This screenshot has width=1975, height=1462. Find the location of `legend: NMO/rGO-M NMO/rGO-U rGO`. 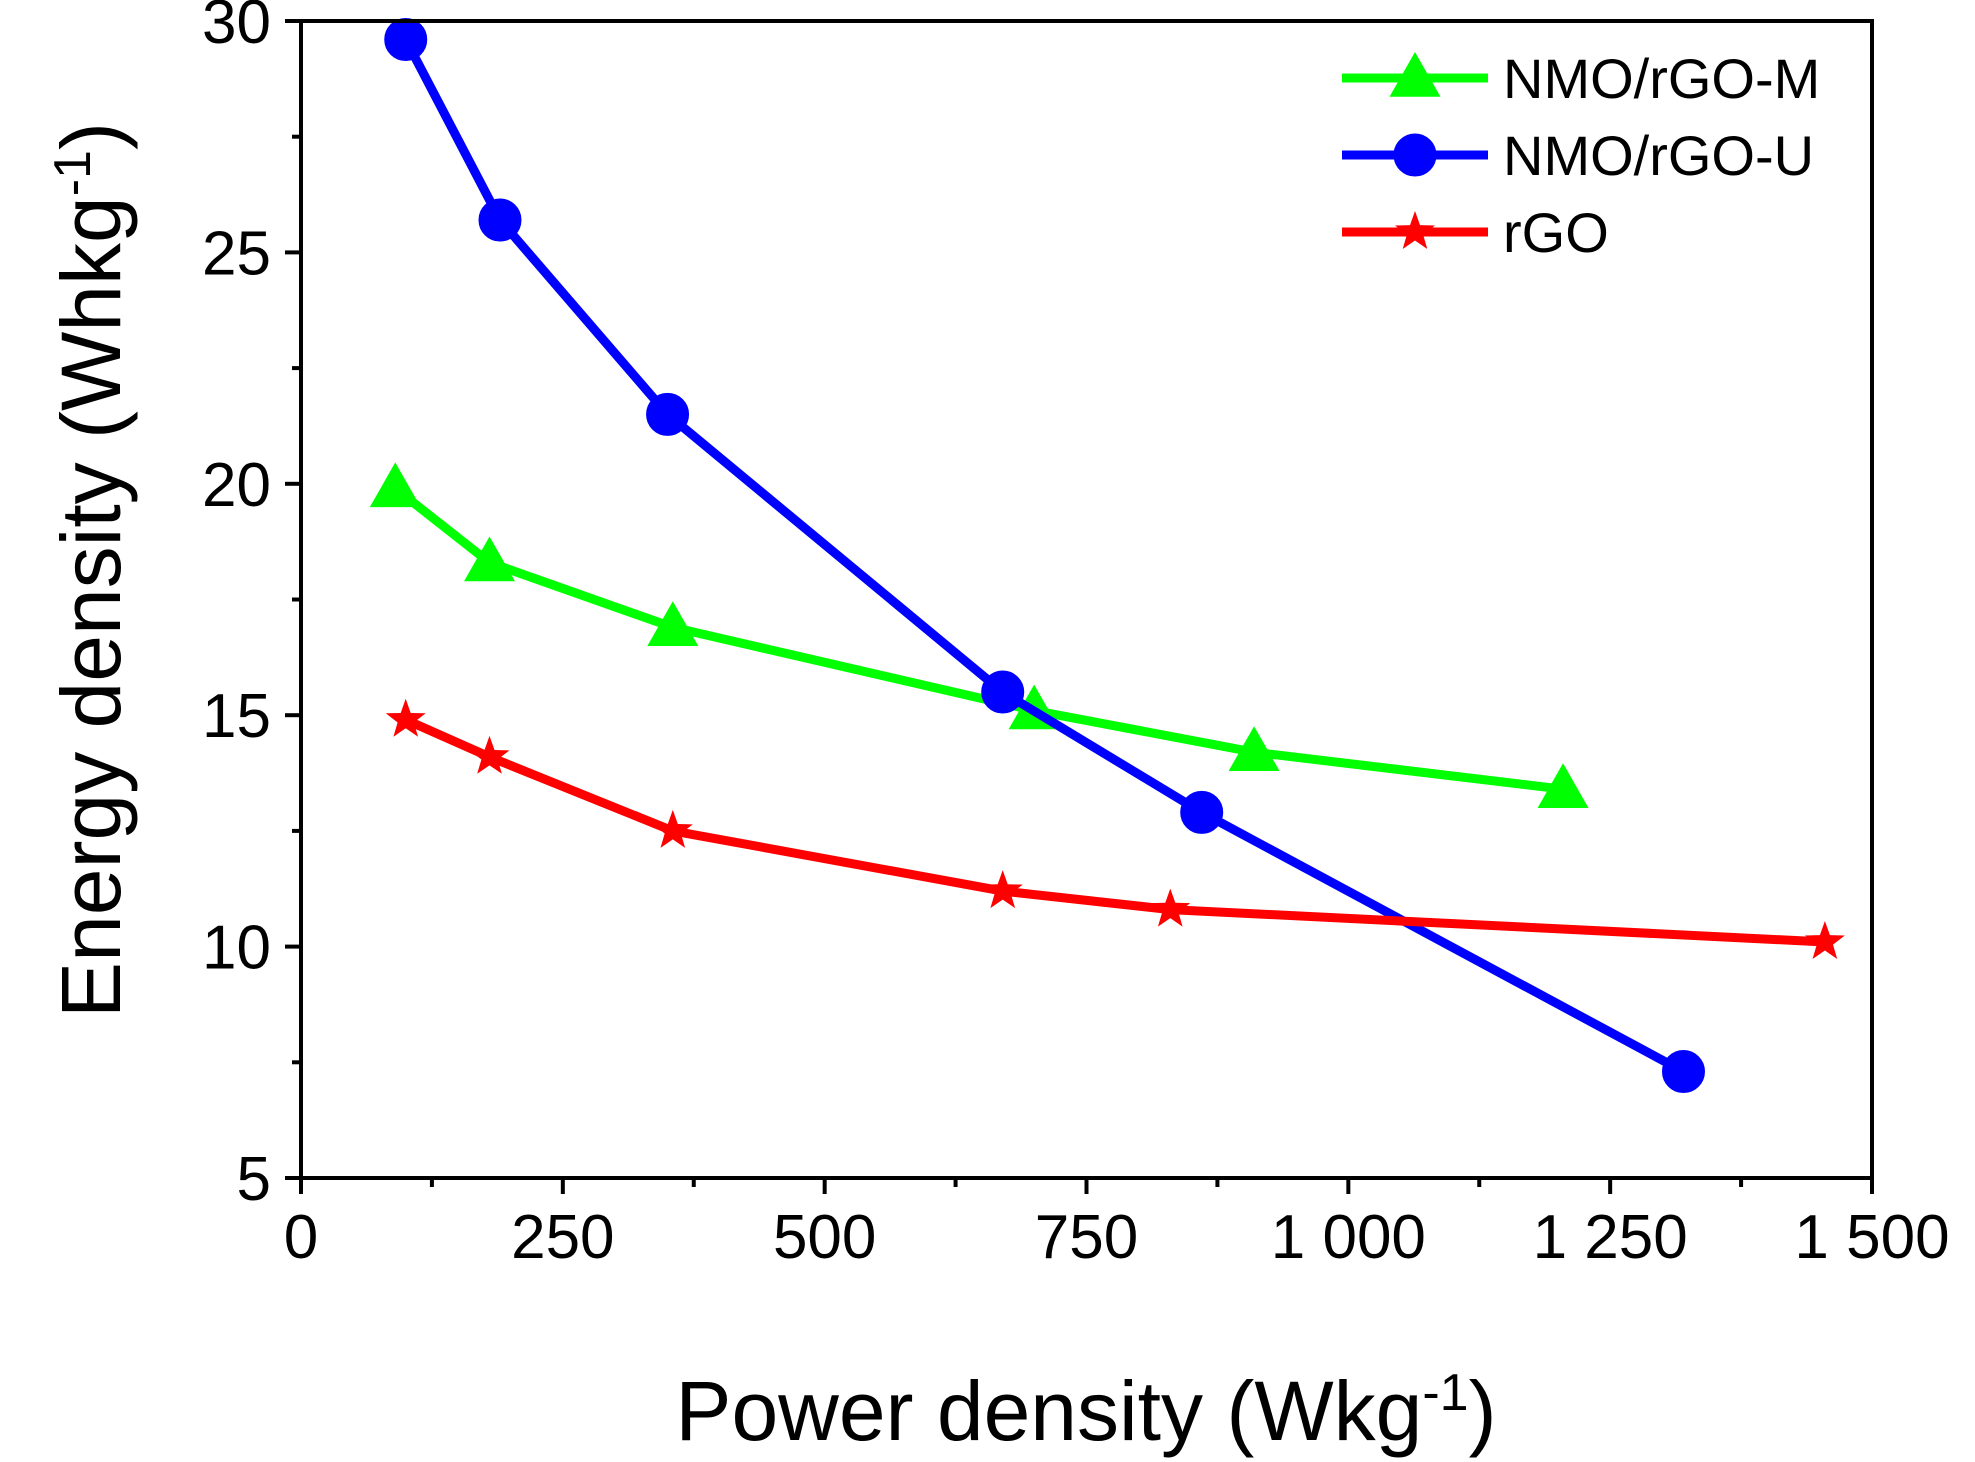

legend: NMO/rGO-M NMO/rGO-U rGO is located at coordinates (1581, 155).